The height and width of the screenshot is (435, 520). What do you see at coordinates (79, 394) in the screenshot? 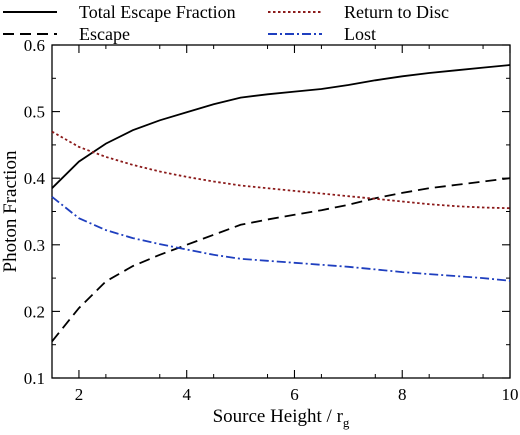
I see `x-tick-label: 2` at bounding box center [79, 394].